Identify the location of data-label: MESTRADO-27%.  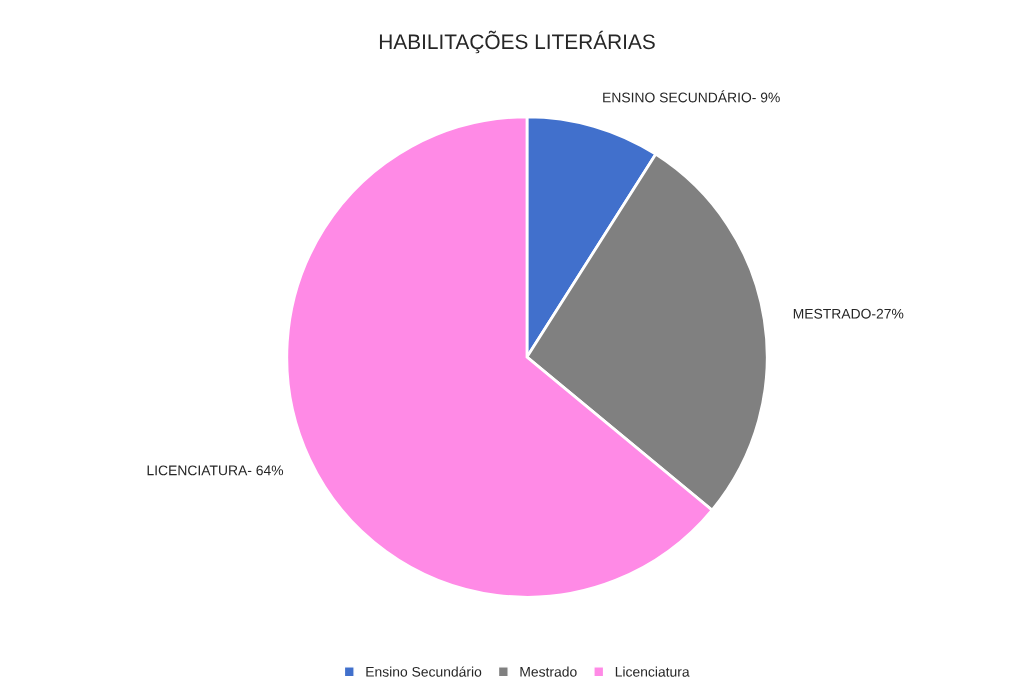
(848, 313).